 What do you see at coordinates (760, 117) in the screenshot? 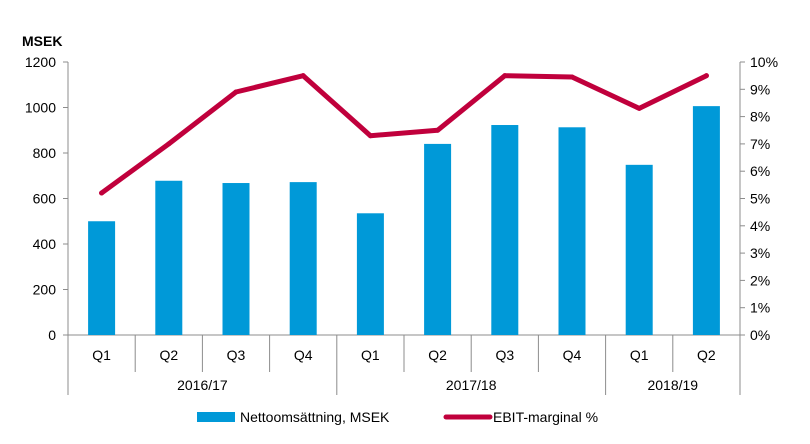
I see `y-axis-right-tick-label: 8%` at bounding box center [760, 117].